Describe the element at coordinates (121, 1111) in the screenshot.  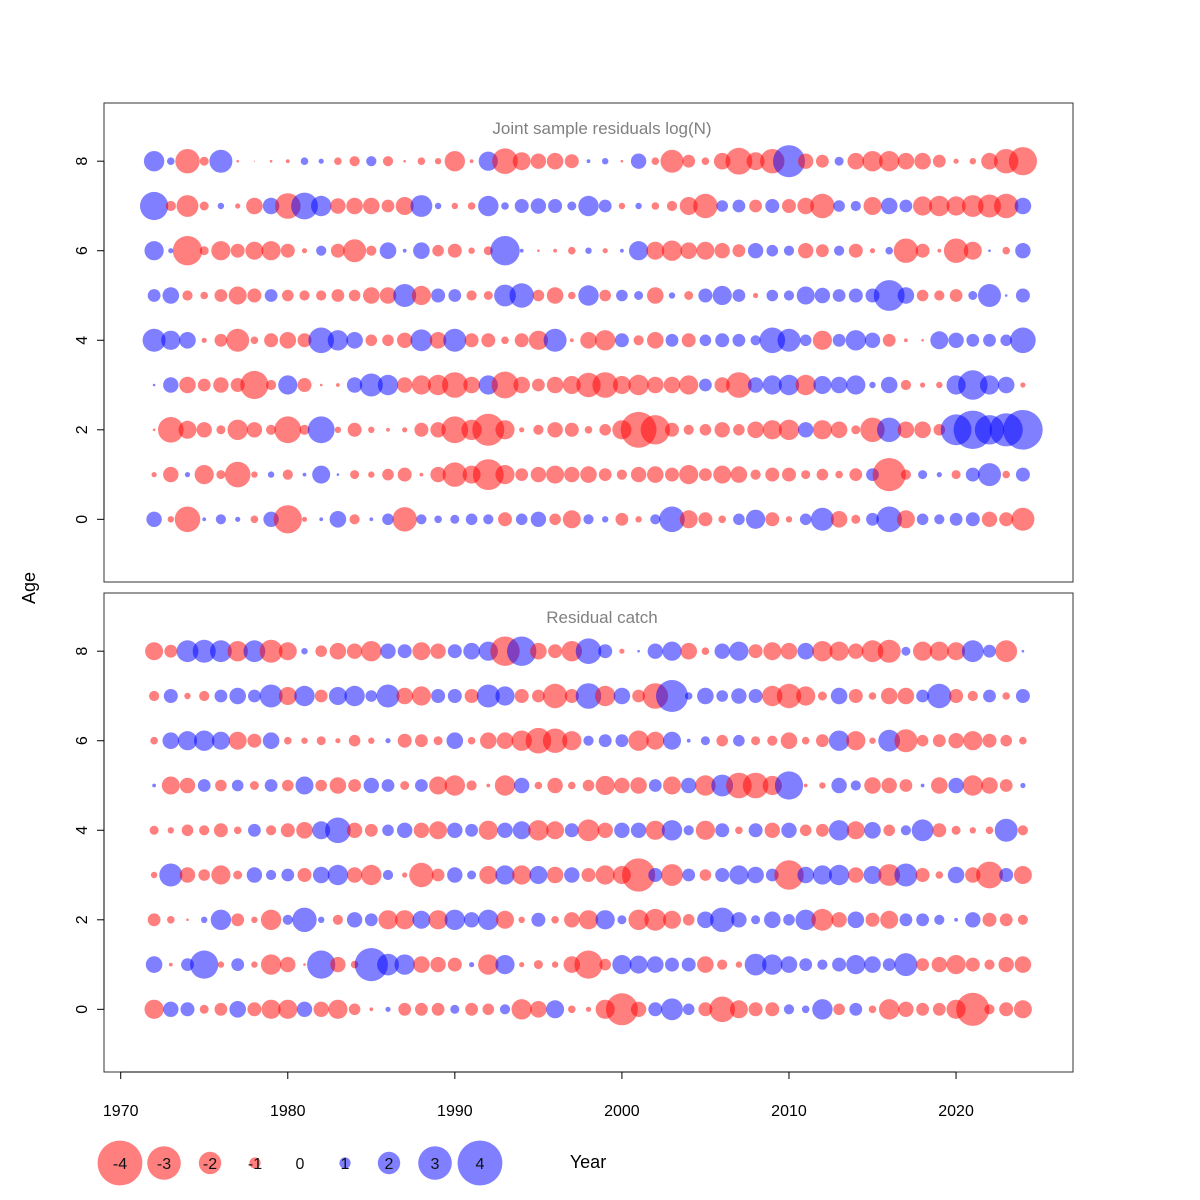
I see `x-tick-label: 1970` at that location.